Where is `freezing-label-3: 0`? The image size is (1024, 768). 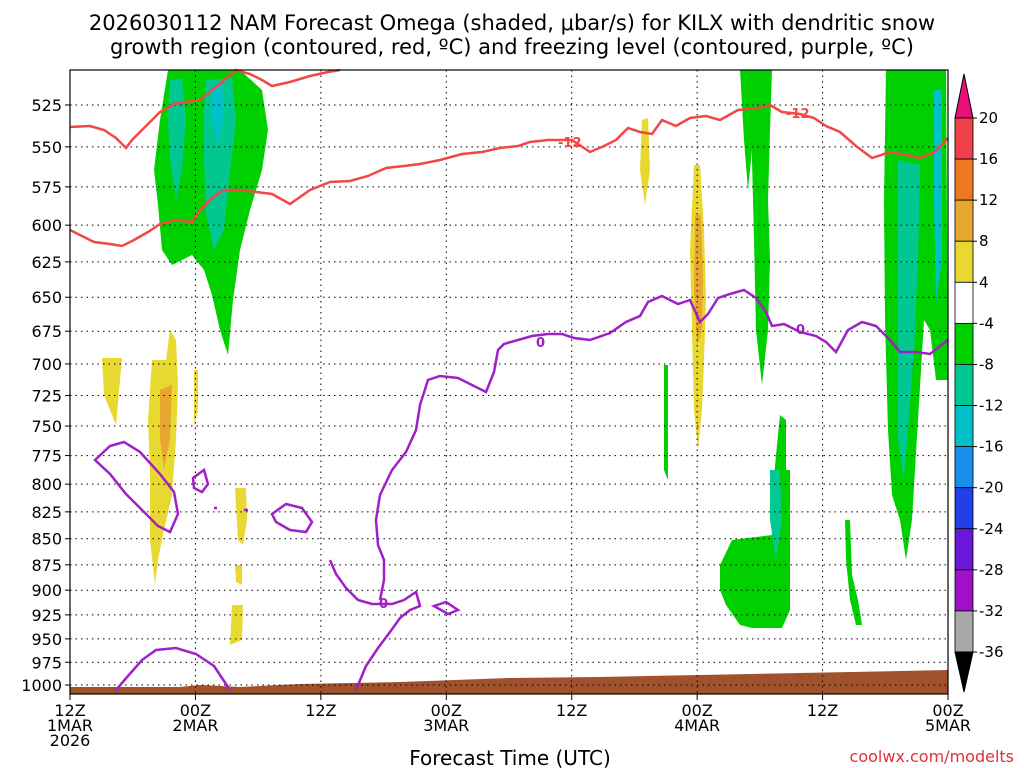
freezing-label-3: 0 is located at coordinates (383, 604).